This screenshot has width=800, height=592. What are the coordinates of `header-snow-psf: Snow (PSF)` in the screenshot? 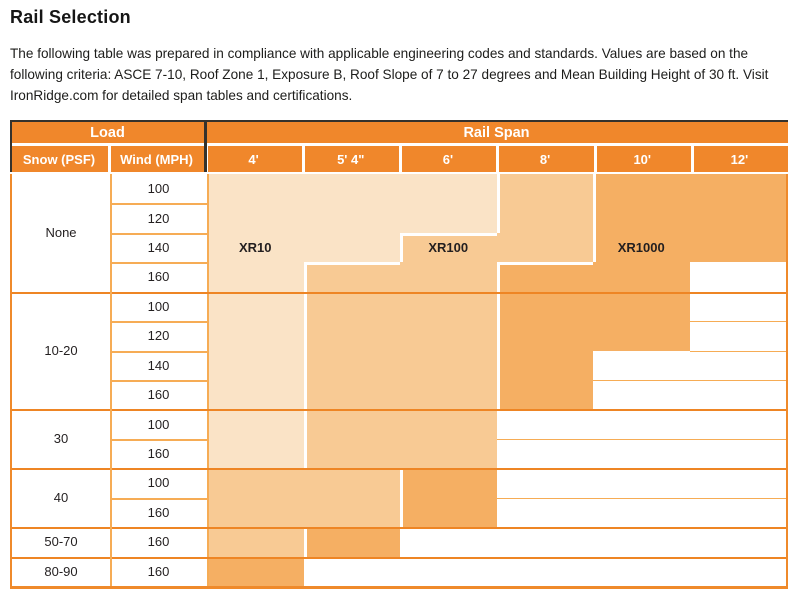 It's located at (59, 159).